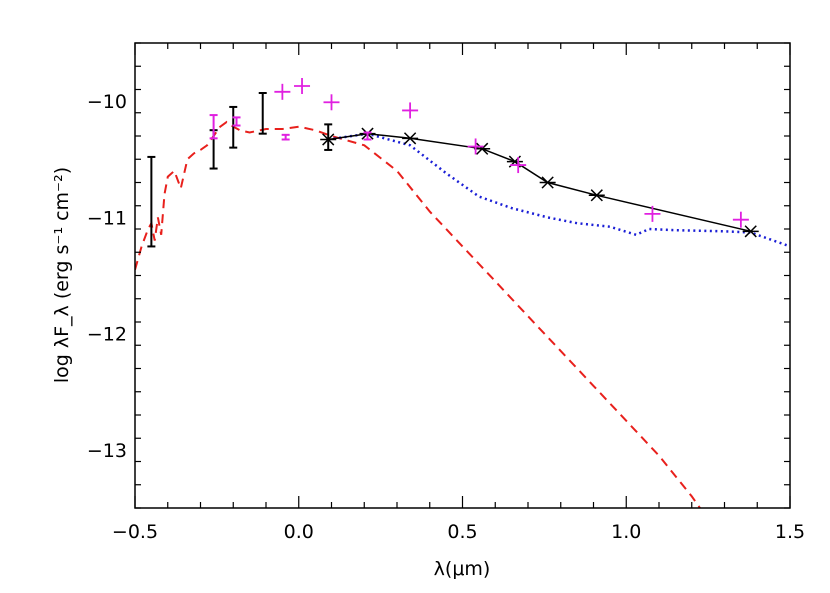  What do you see at coordinates (299, 532) in the screenshot?
I see `x-tick-label: 0.0` at bounding box center [299, 532].